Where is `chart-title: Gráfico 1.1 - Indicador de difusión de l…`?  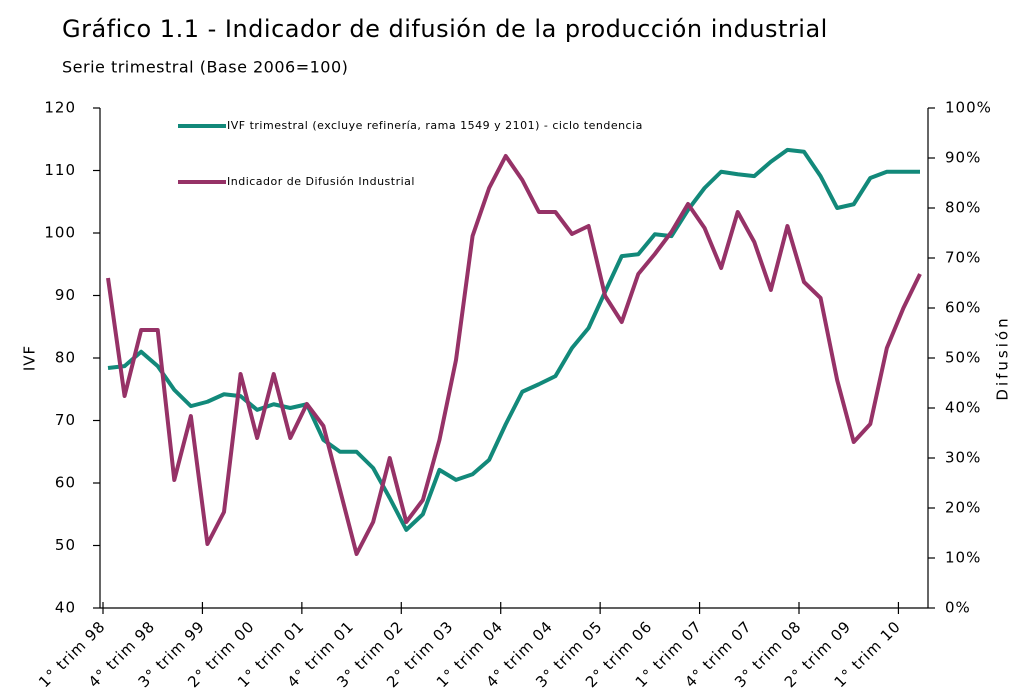 chart-title: Gráfico 1.1 - Indicador de difusión de l… is located at coordinates (445, 29).